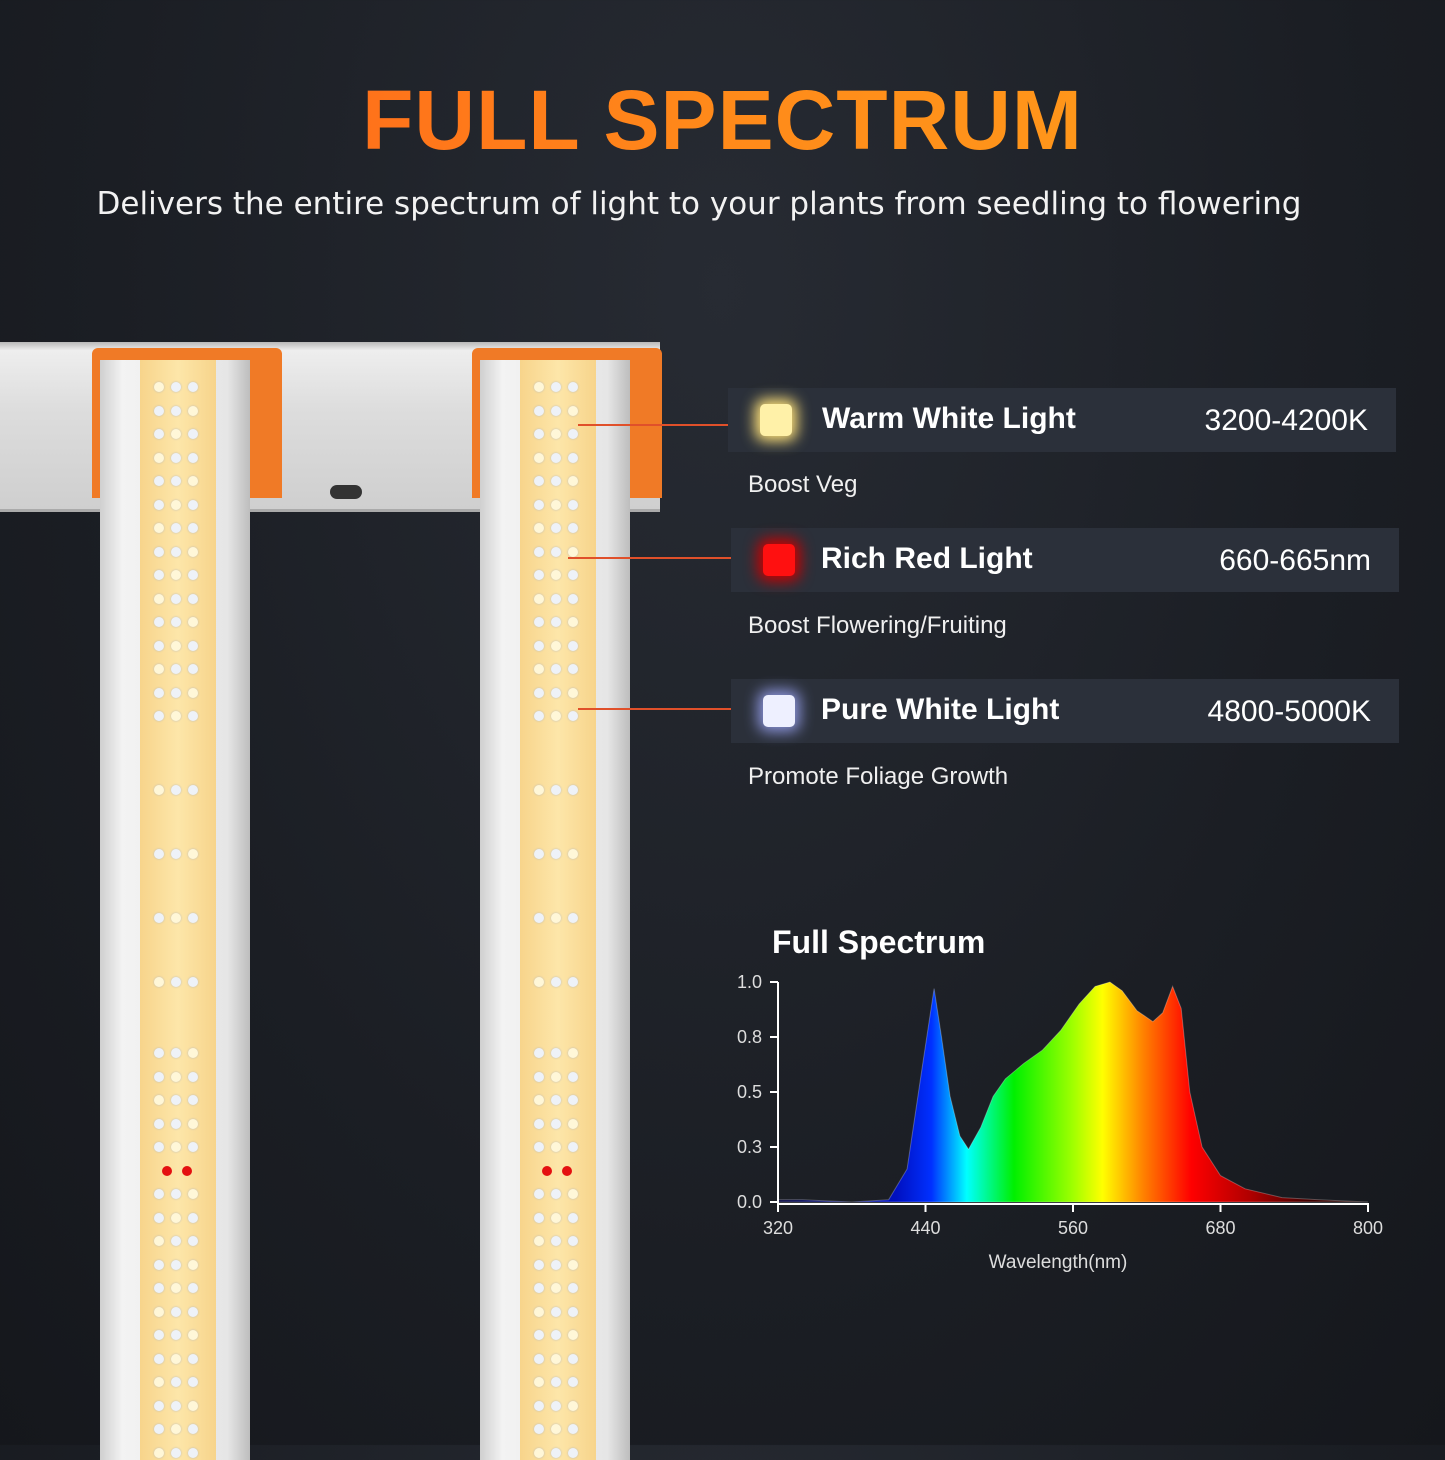 The image size is (1445, 1460). What do you see at coordinates (776, 420) in the screenshot?
I see `warm-white-led-icon` at bounding box center [776, 420].